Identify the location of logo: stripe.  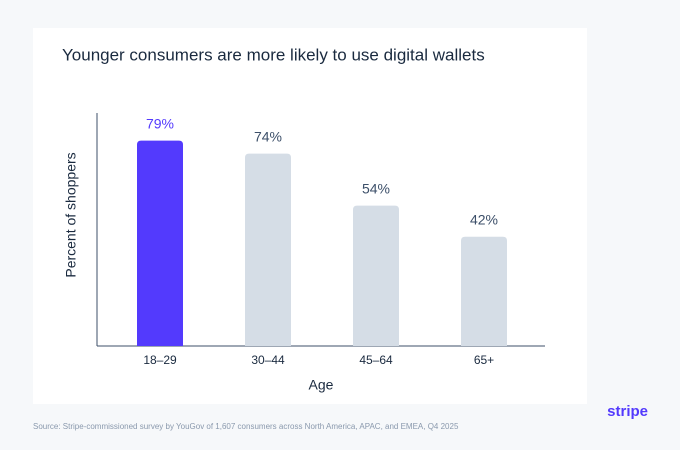
(627, 411).